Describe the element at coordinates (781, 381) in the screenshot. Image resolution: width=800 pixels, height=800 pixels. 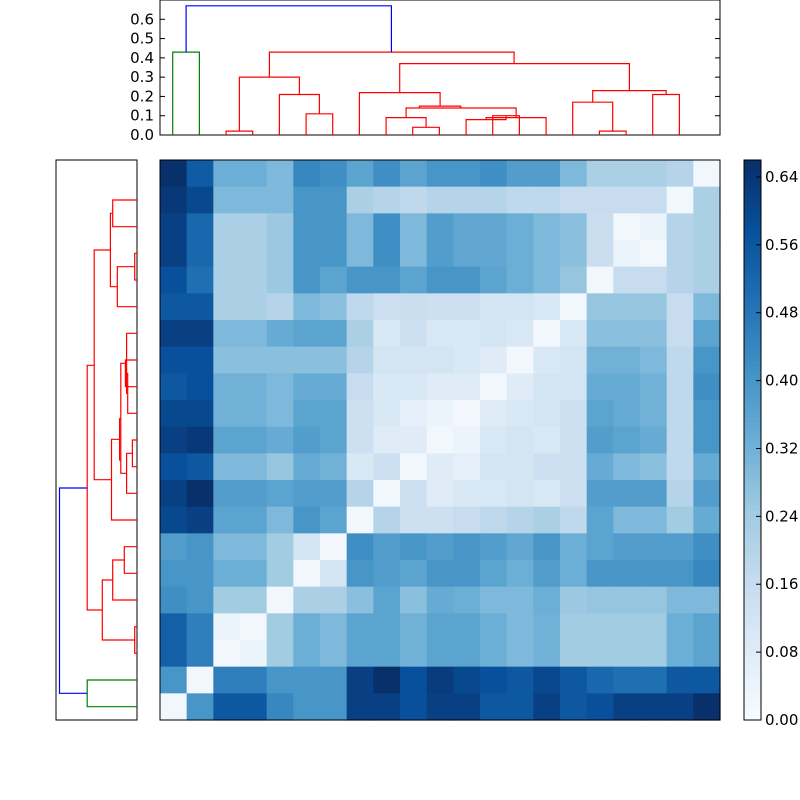
I see `colorbar-tick-label: 0.40` at that location.